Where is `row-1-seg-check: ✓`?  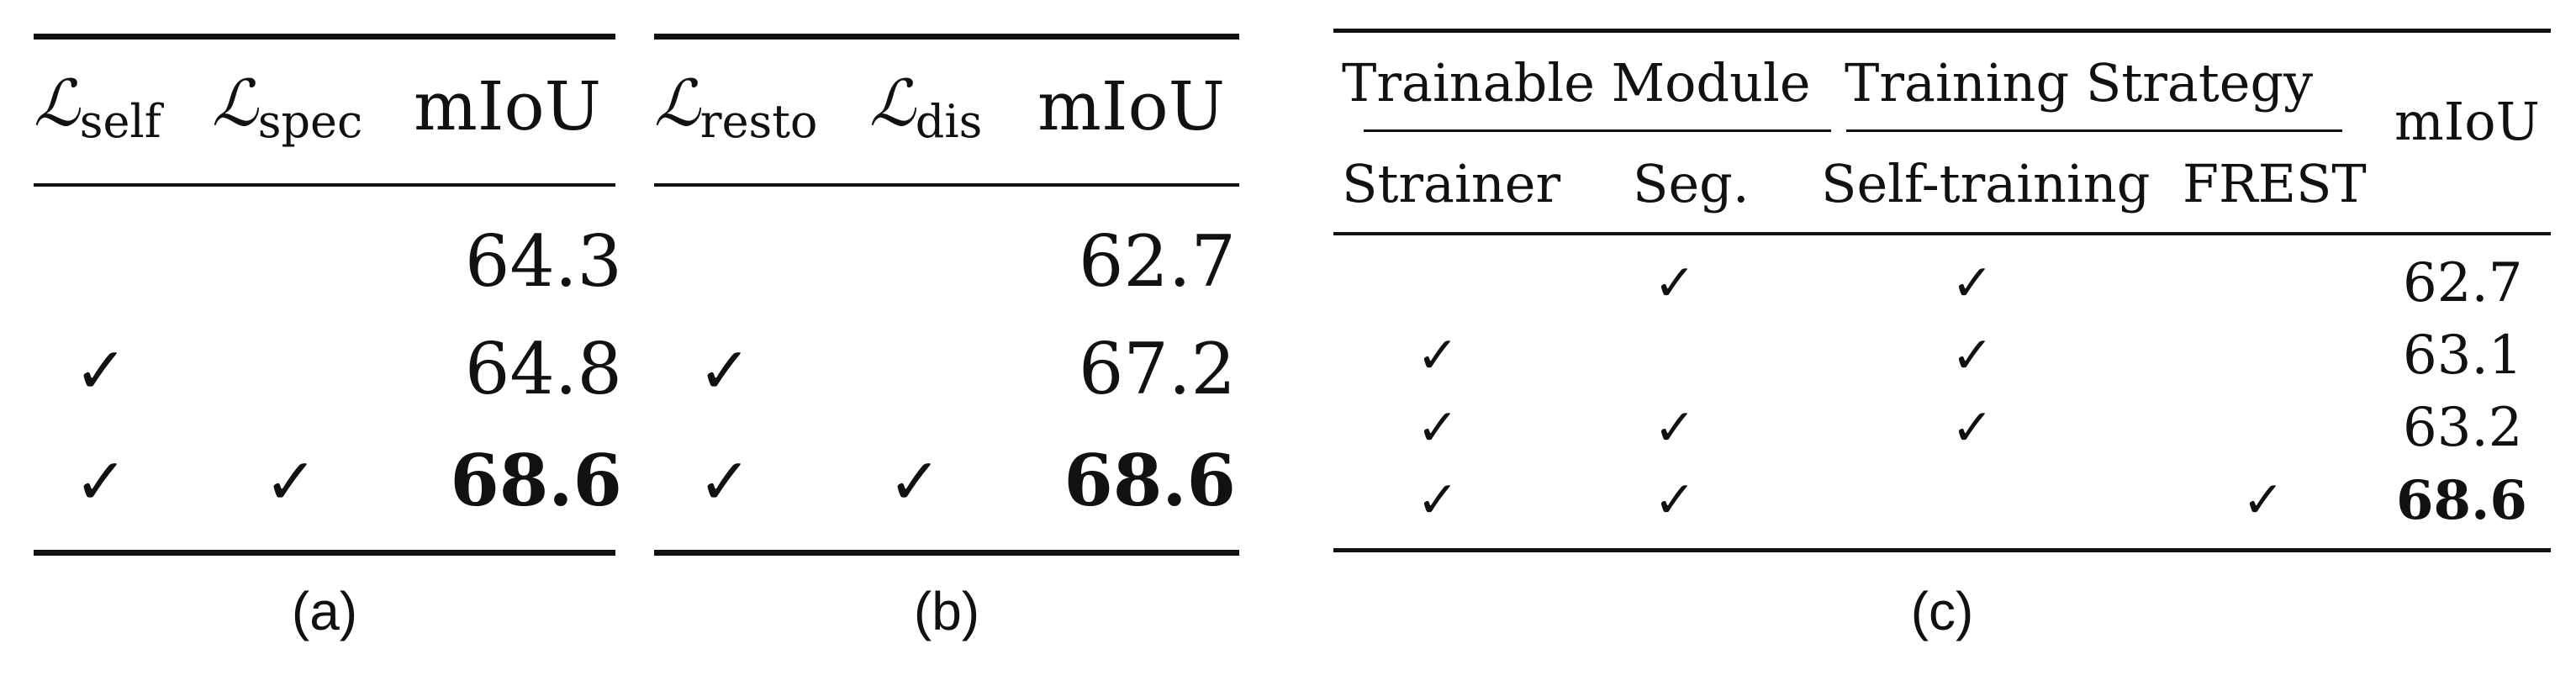 row-1-seg-check: ✓ is located at coordinates (1675, 283).